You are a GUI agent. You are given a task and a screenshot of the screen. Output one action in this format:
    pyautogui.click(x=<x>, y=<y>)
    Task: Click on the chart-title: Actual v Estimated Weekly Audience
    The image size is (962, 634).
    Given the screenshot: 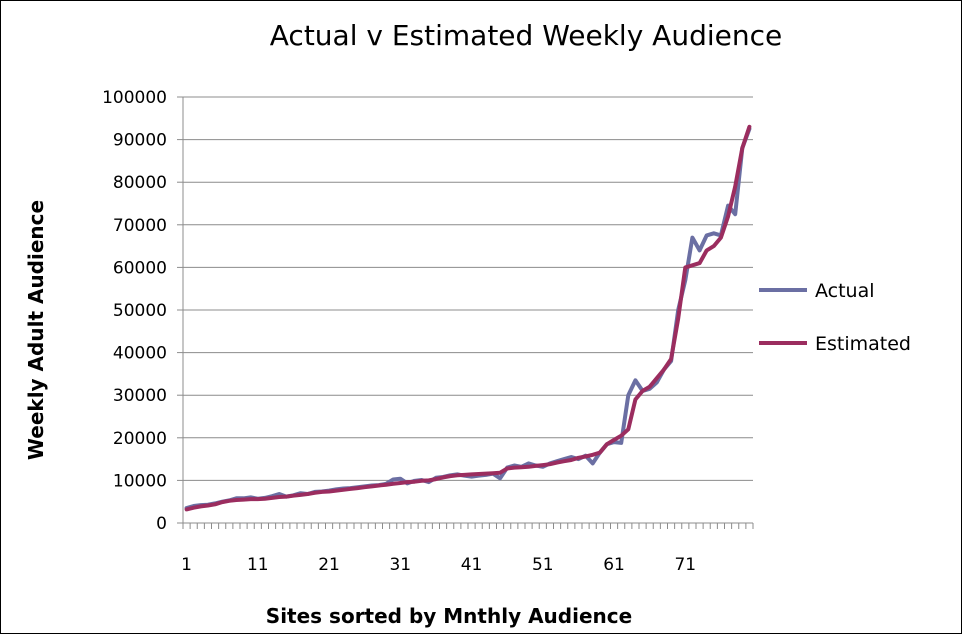 What is the action you would take?
    pyautogui.click(x=526, y=35)
    